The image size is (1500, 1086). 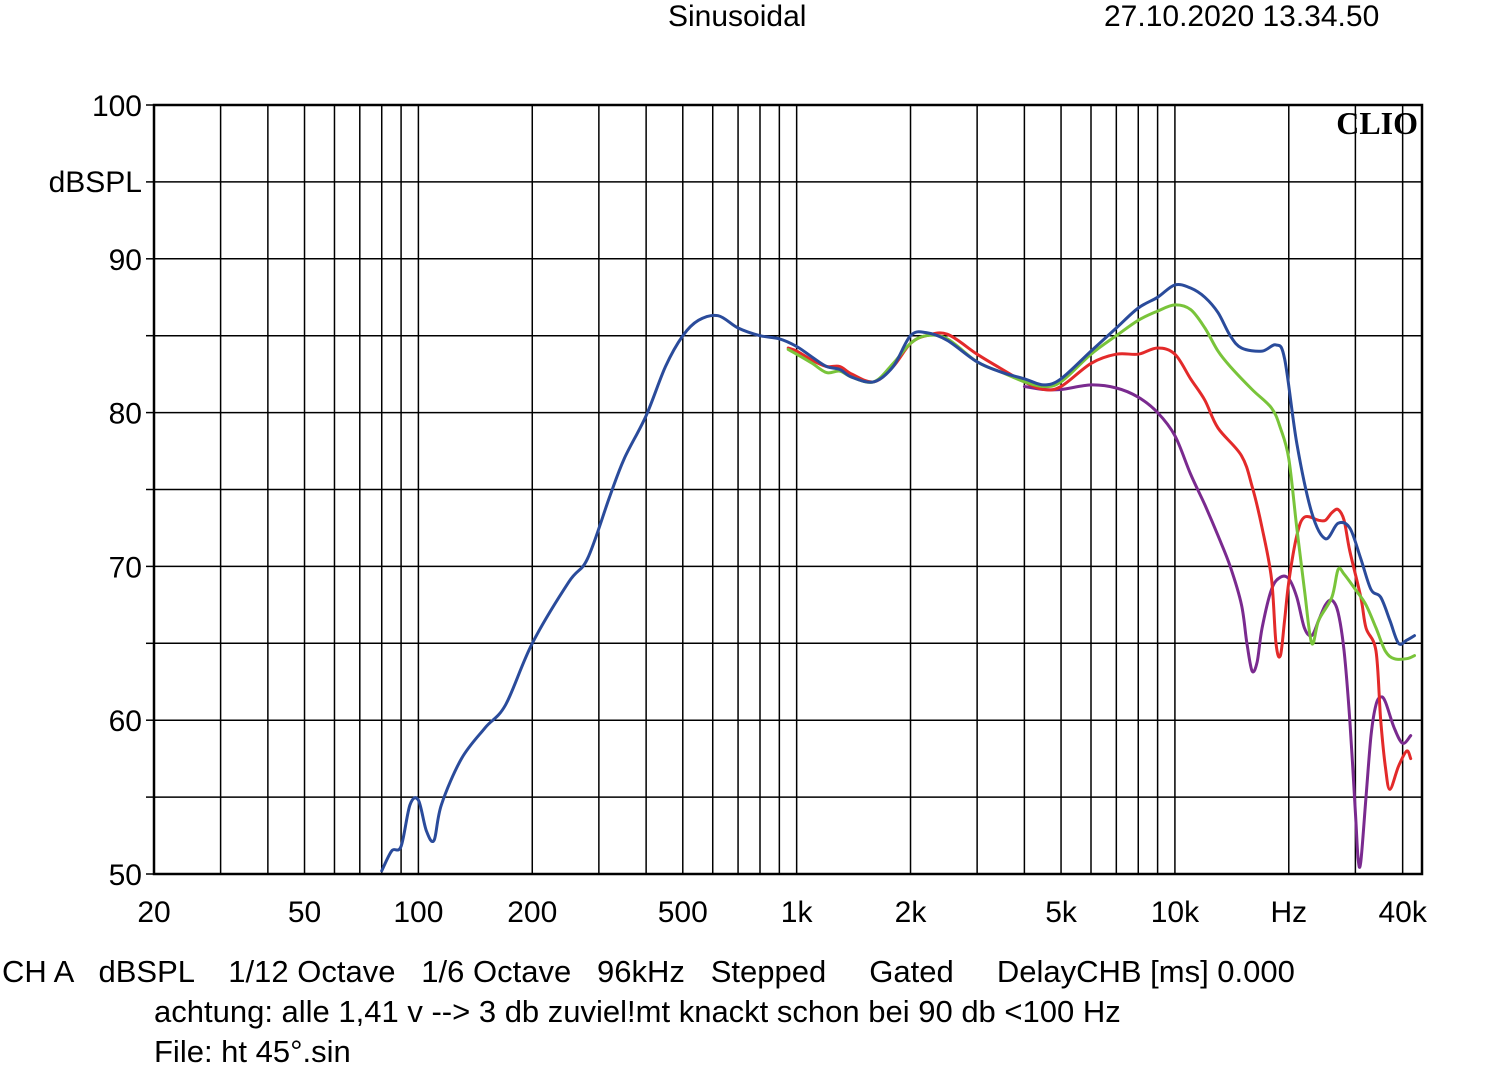 I want to click on y-axis-label: dBSPL, so click(x=95, y=182).